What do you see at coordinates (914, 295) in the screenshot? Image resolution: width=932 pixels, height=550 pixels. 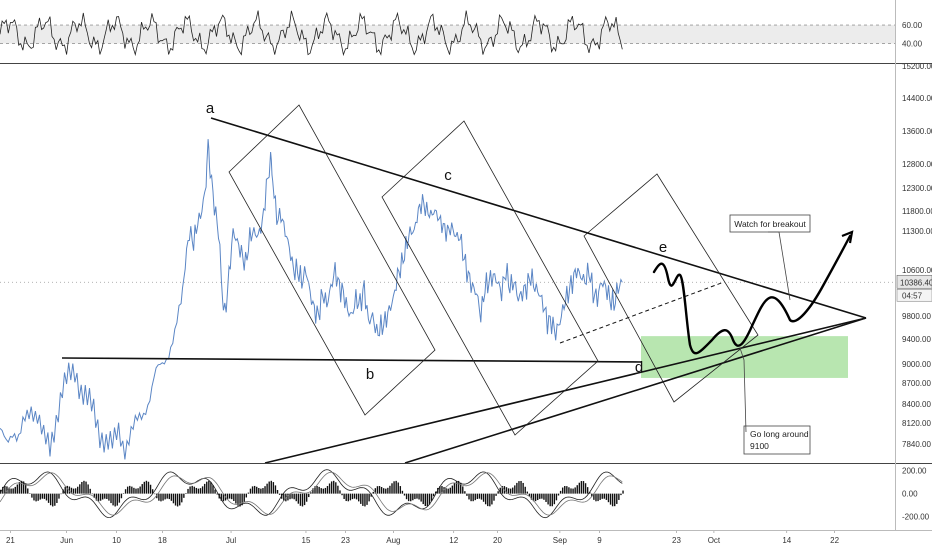 I see `countdown-tag` at bounding box center [914, 295].